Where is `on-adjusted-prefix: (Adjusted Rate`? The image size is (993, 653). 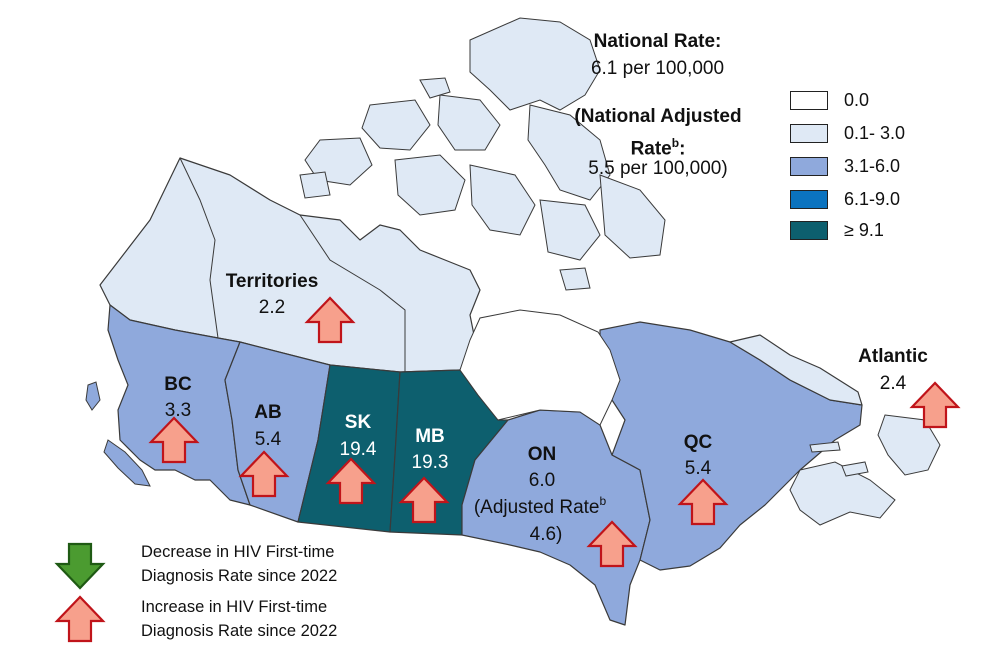
on-adjusted-prefix: (Adjusted Rate is located at coordinates (537, 507).